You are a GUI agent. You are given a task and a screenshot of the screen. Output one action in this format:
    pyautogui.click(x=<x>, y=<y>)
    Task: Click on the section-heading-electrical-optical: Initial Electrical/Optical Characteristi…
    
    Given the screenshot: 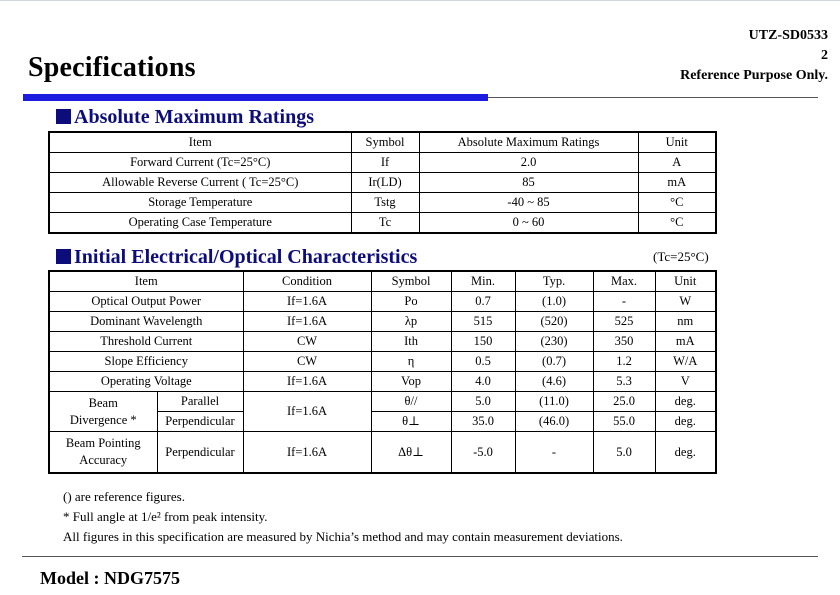 What is the action you would take?
    pyautogui.click(x=236, y=257)
    